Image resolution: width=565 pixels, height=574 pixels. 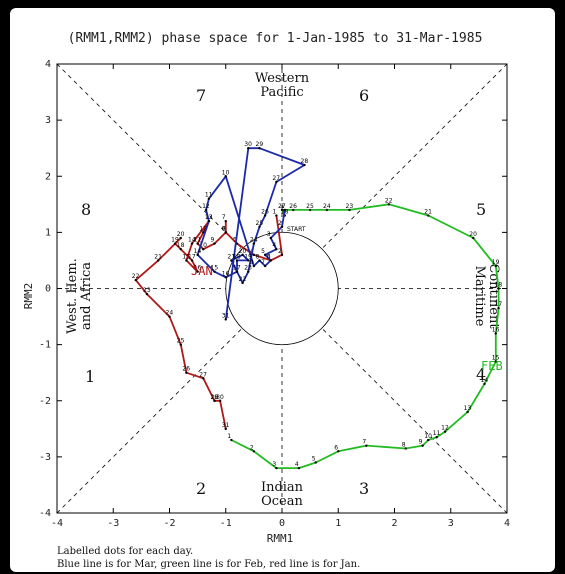 What do you see at coordinates (338, 523) in the screenshot?
I see `x-tick-label: 1` at bounding box center [338, 523].